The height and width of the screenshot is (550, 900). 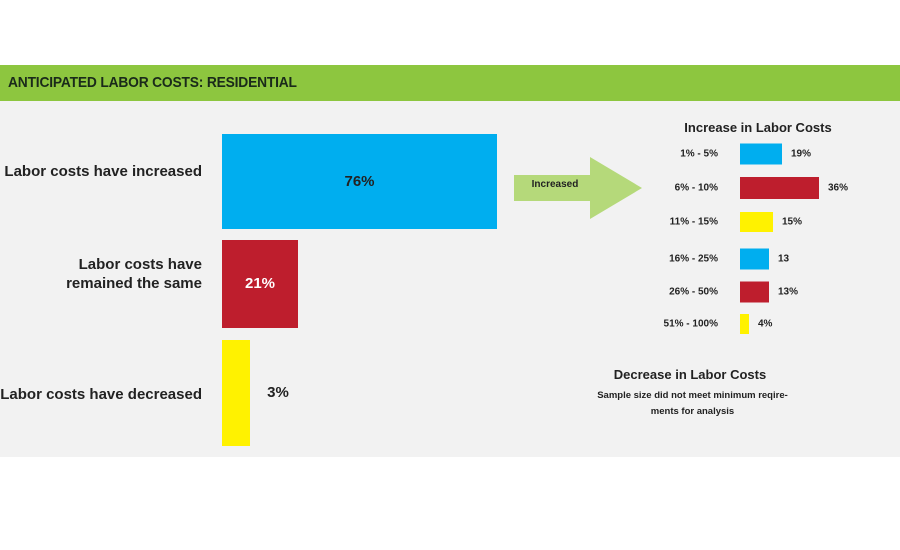 I want to click on range-label: 1% - 5%, so click(x=699, y=154).